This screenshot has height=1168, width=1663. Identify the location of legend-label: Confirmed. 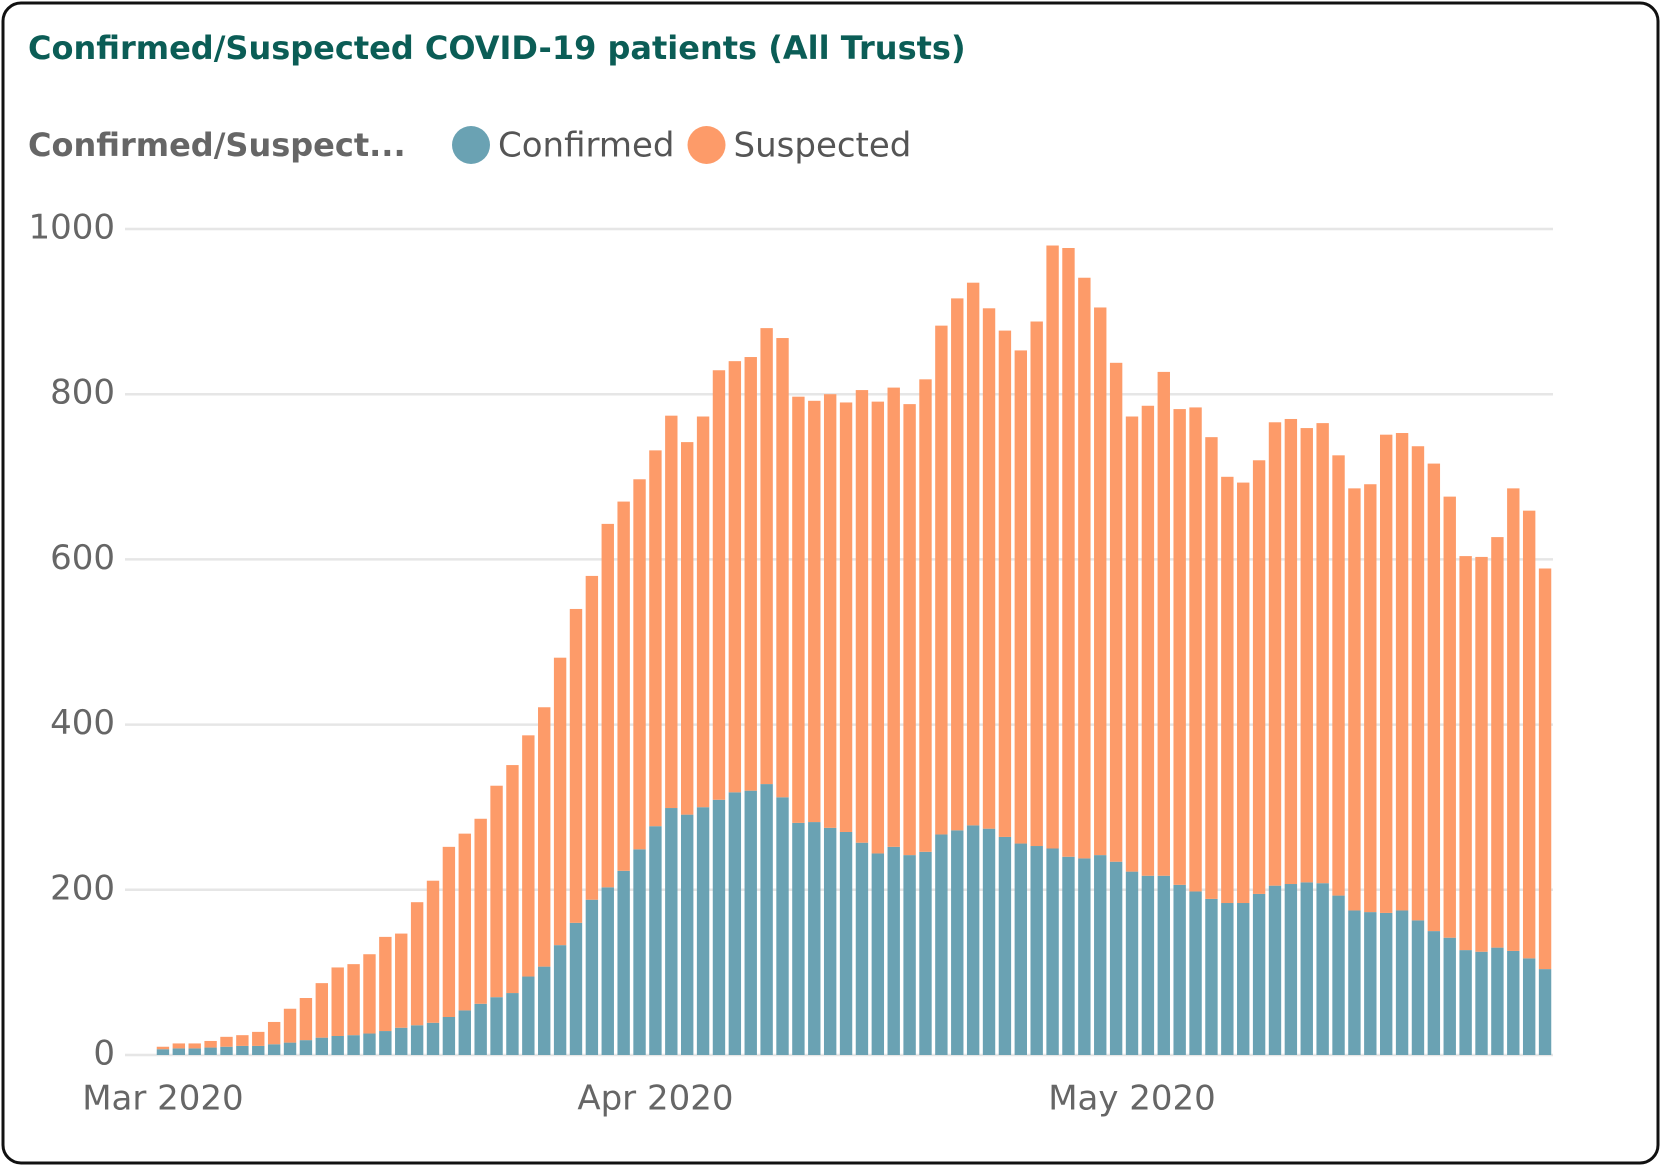
(586, 146).